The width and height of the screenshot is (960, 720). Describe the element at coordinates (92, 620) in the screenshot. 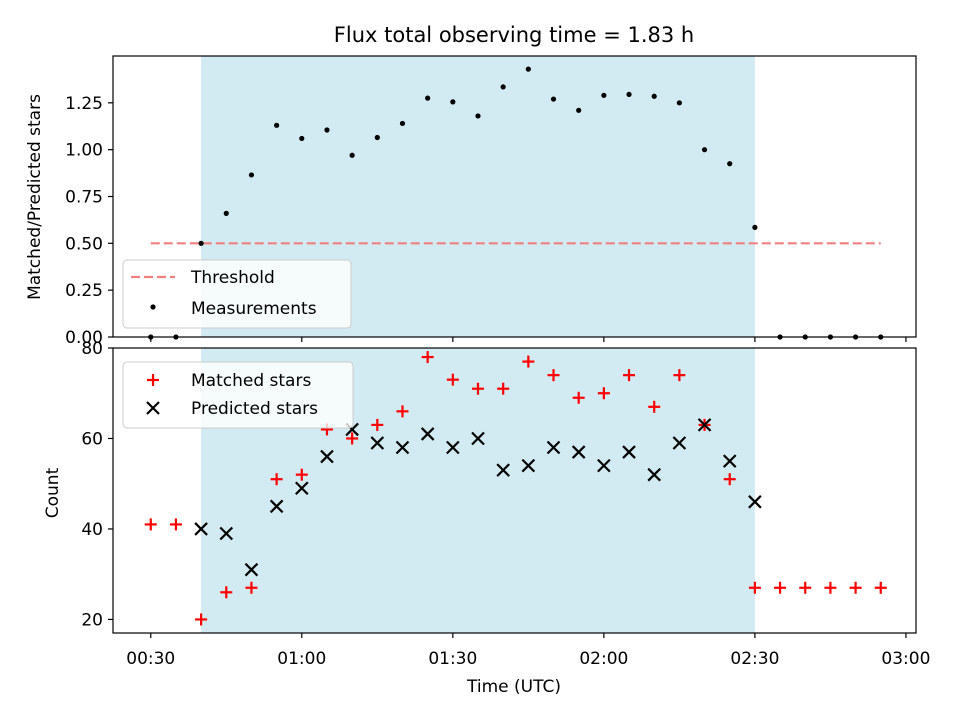

I see `y-tick-label: 20` at that location.